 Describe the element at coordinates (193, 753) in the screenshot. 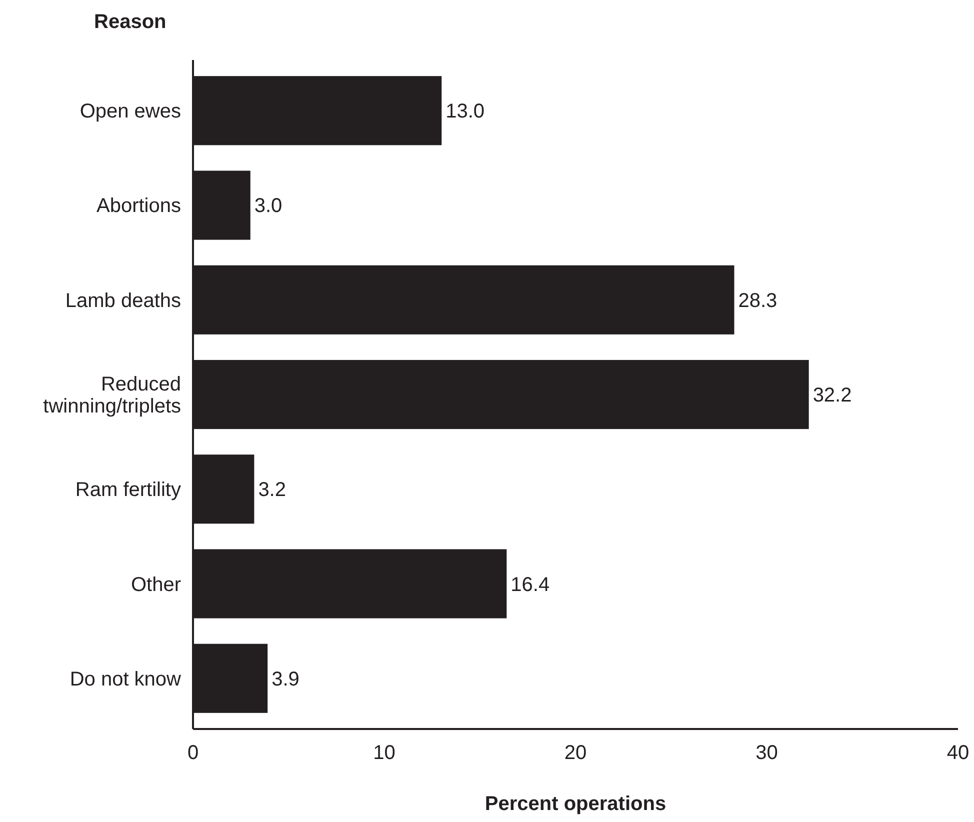

I see `x-tick-label: 0` at that location.